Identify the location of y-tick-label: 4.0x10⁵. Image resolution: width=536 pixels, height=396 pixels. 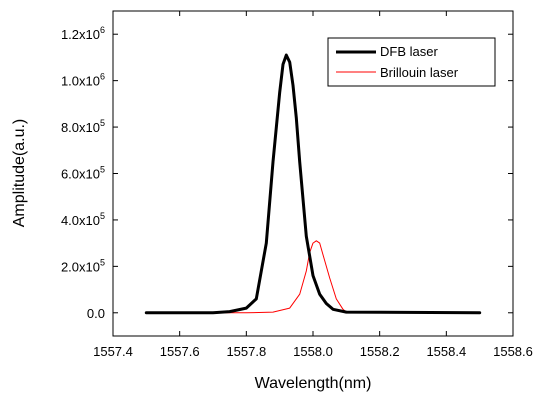
(83, 219).